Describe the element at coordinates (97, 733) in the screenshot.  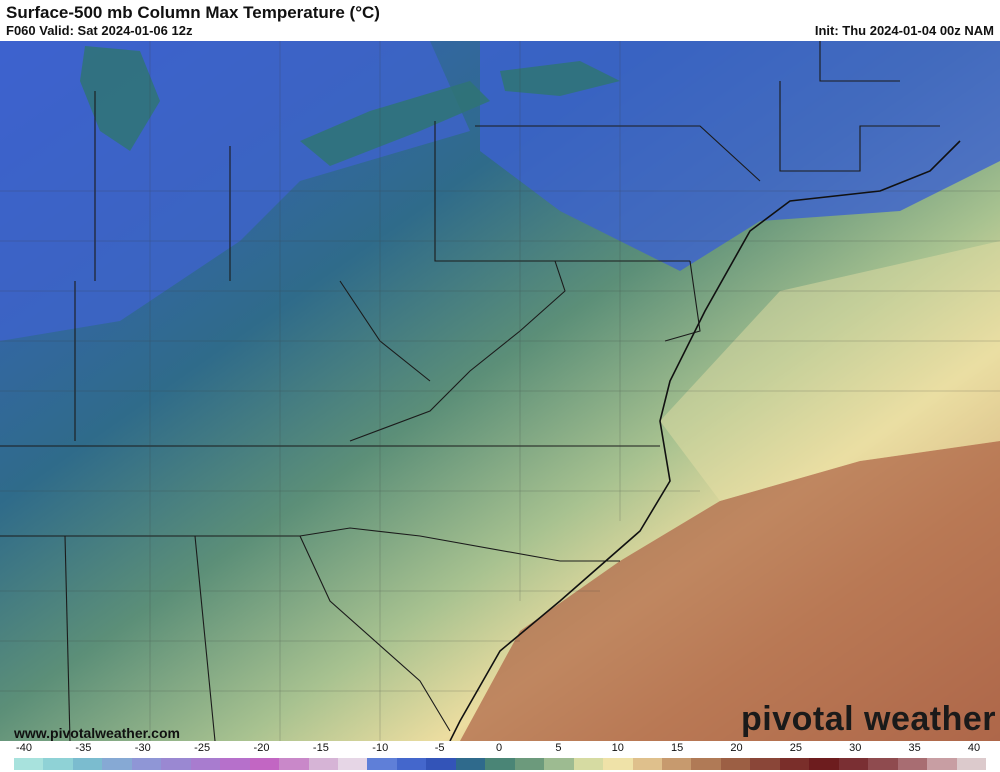
I see `website-url: www.pivotalweather.com` at that location.